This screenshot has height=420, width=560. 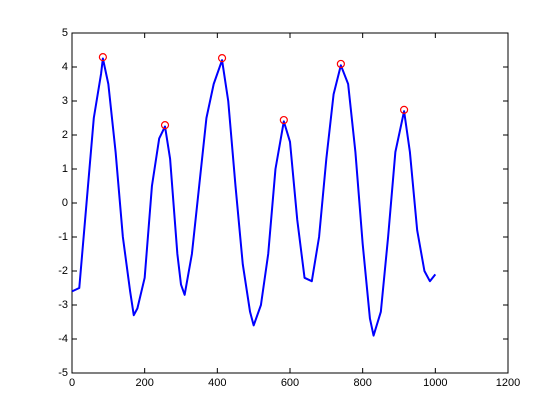 I want to click on x-tick-label: 0, so click(x=72, y=383).